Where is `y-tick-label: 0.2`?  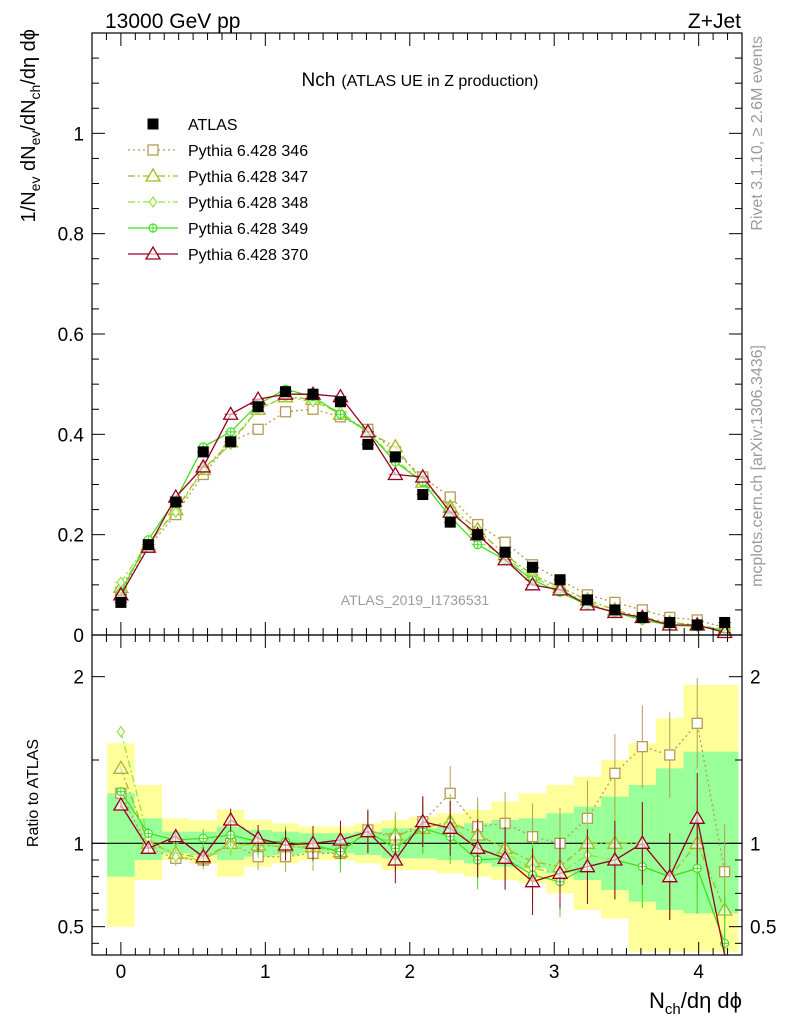
y-tick-label: 0.2 is located at coordinates (71, 536).